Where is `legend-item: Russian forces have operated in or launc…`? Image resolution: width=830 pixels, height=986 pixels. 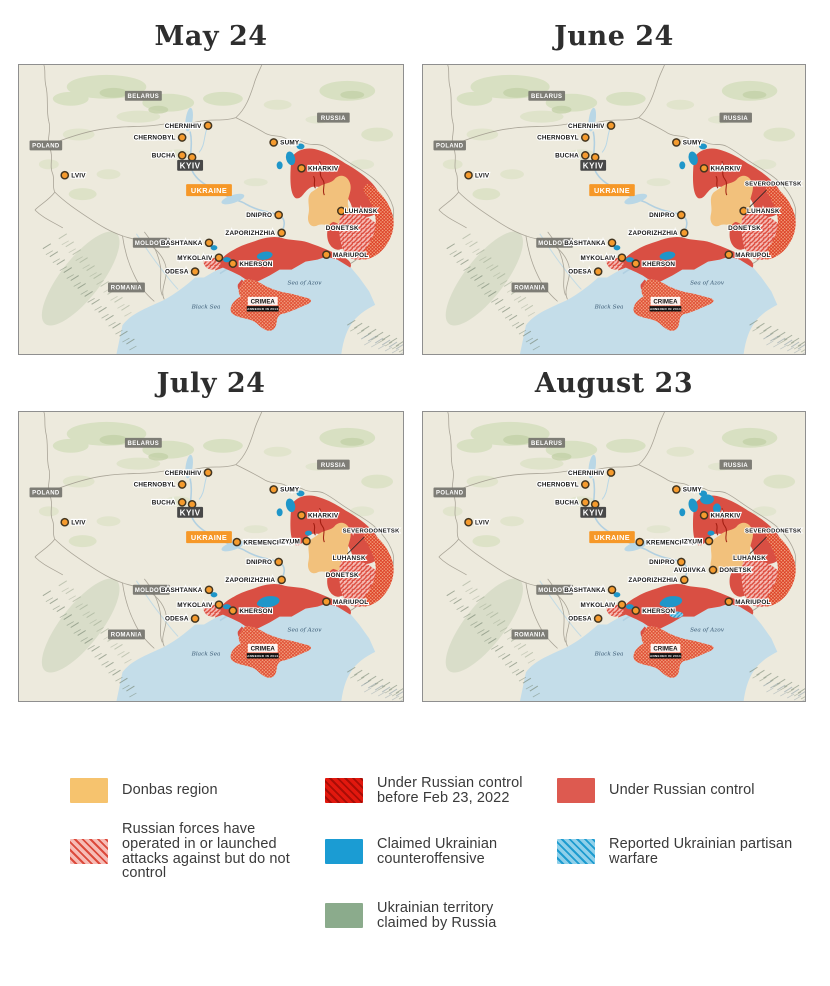 legend-item: Russian forces have operated in or launc… is located at coordinates (186, 851).